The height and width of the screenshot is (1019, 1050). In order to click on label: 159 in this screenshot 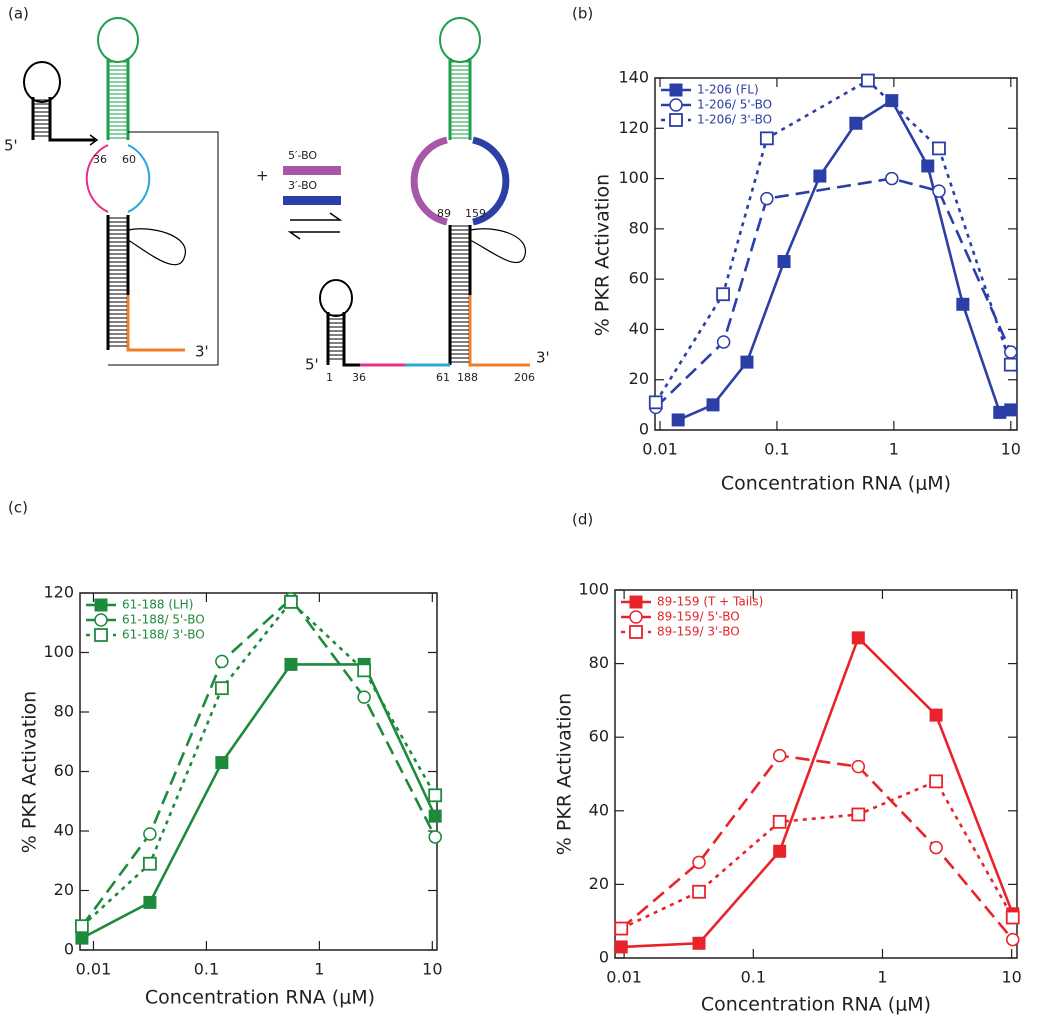, I will do `click(475, 213)`.